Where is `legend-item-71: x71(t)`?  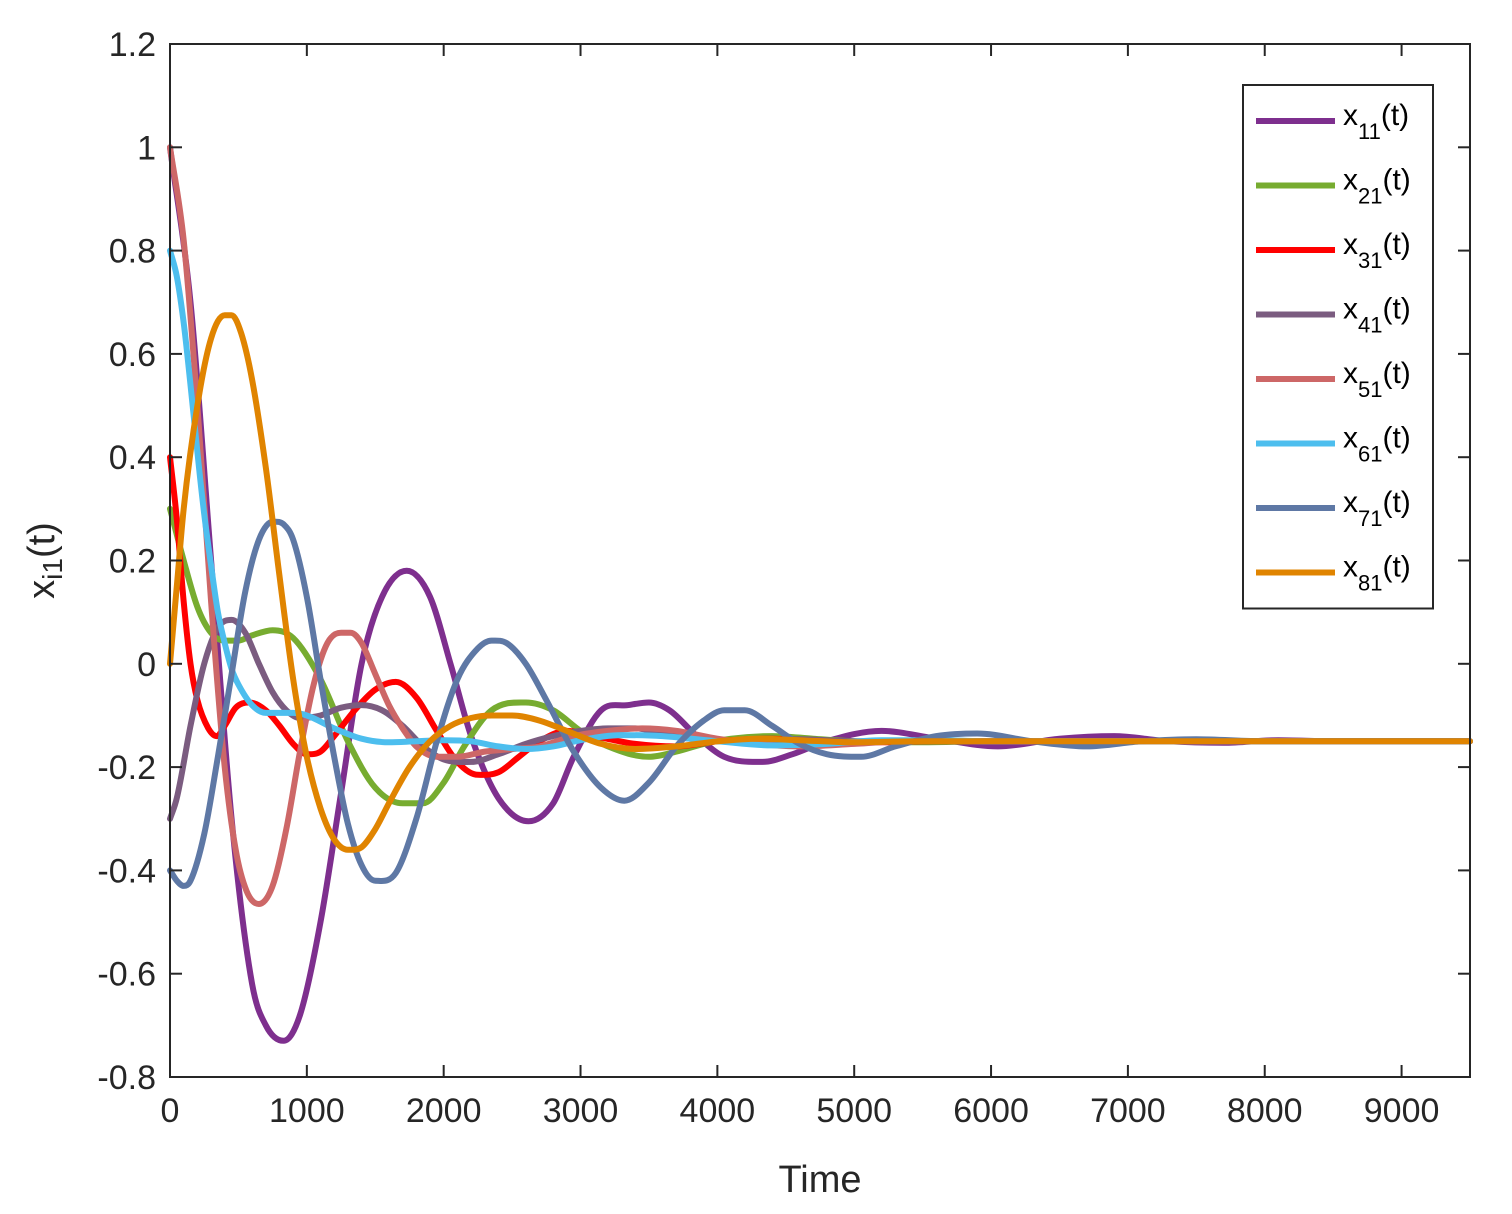 legend-item-71: x71(t) is located at coordinates (1333, 508).